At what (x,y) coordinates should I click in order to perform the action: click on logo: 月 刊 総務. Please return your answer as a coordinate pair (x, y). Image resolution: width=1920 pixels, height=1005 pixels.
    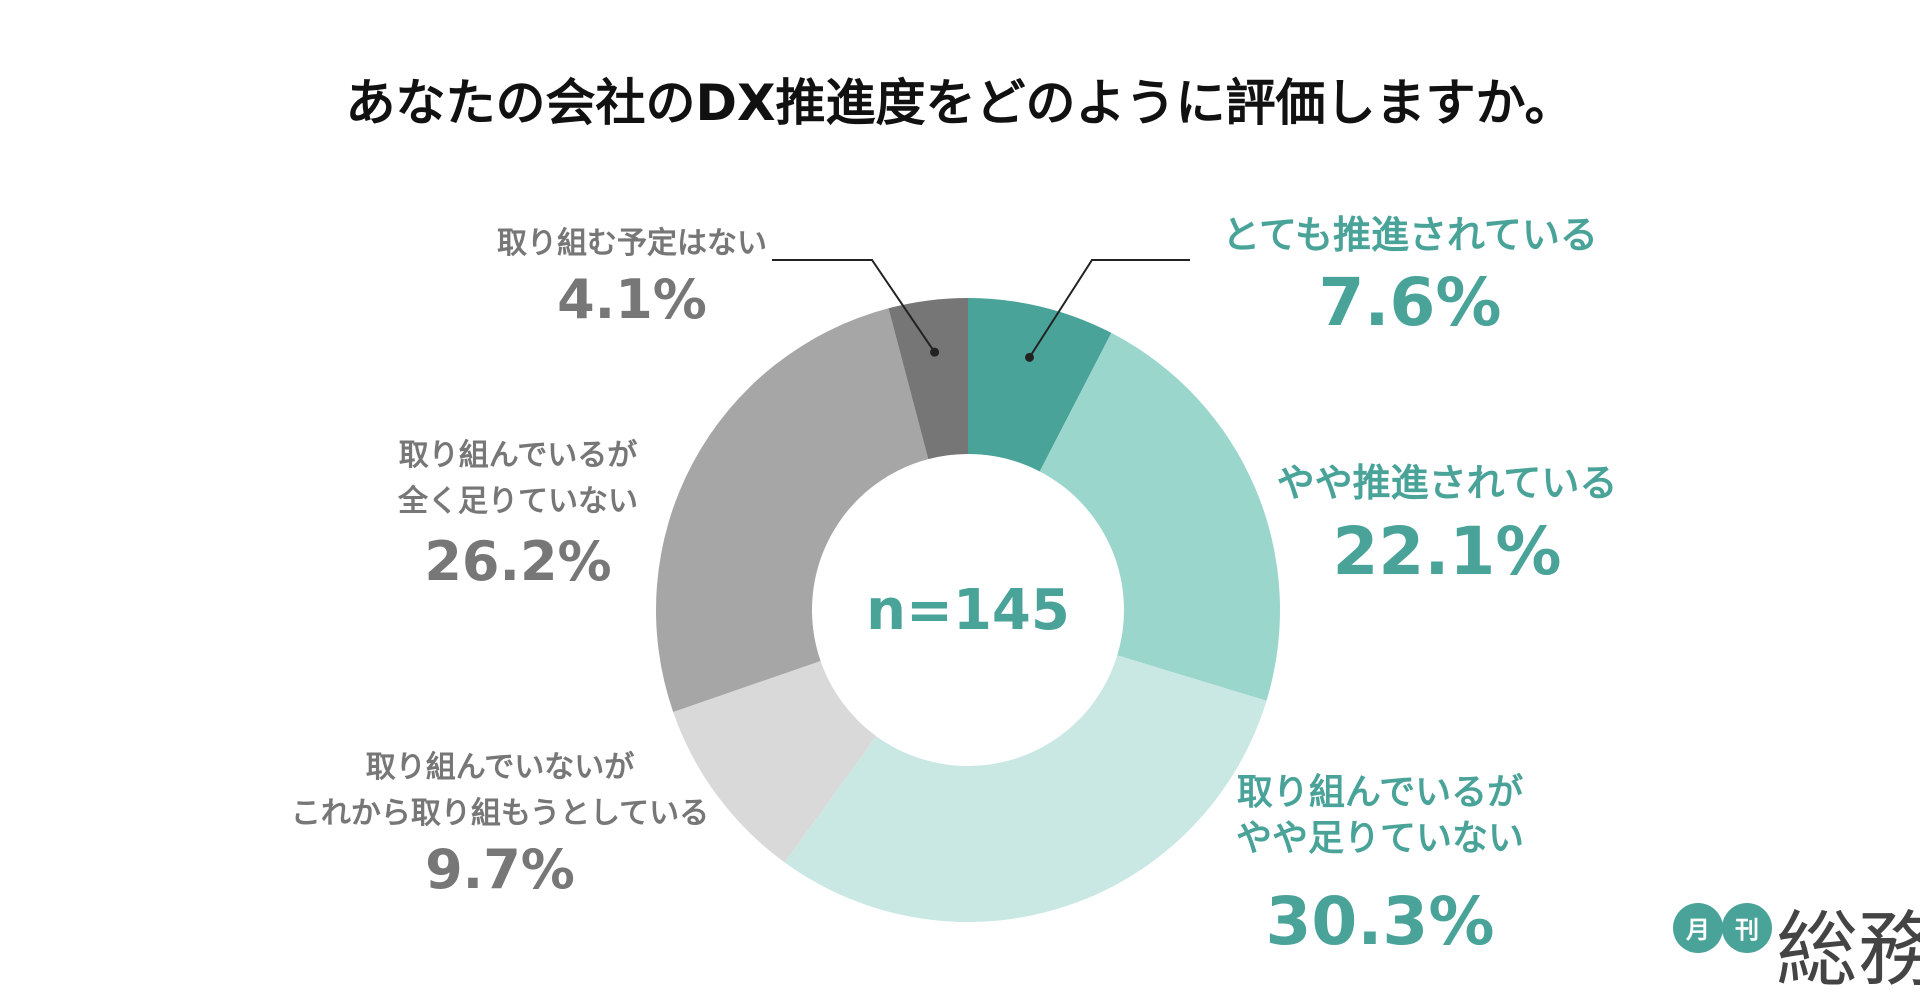
    Looking at the image, I should click on (1796, 950).